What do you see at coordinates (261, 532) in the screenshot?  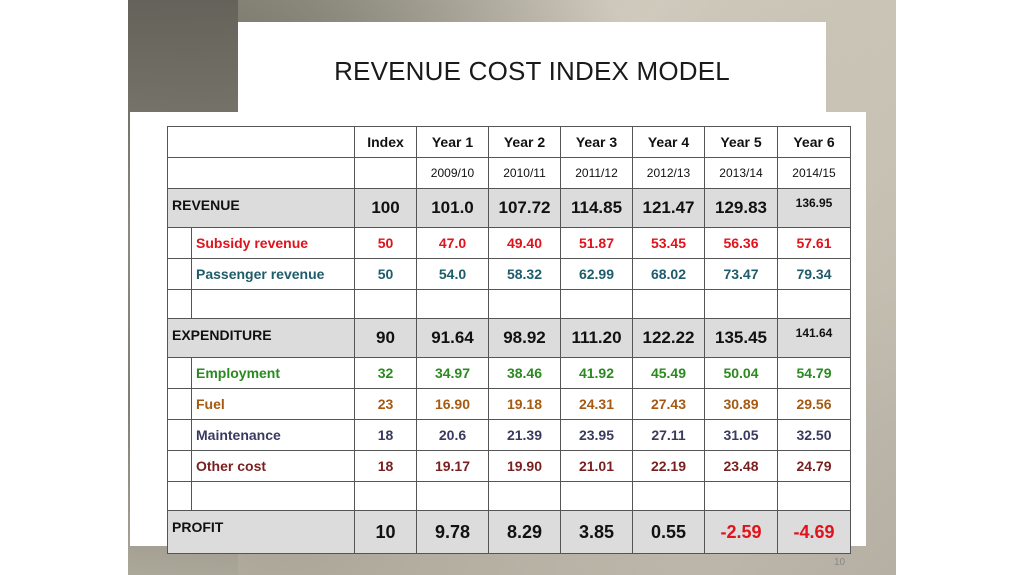 I see `row-label: PROFIT` at bounding box center [261, 532].